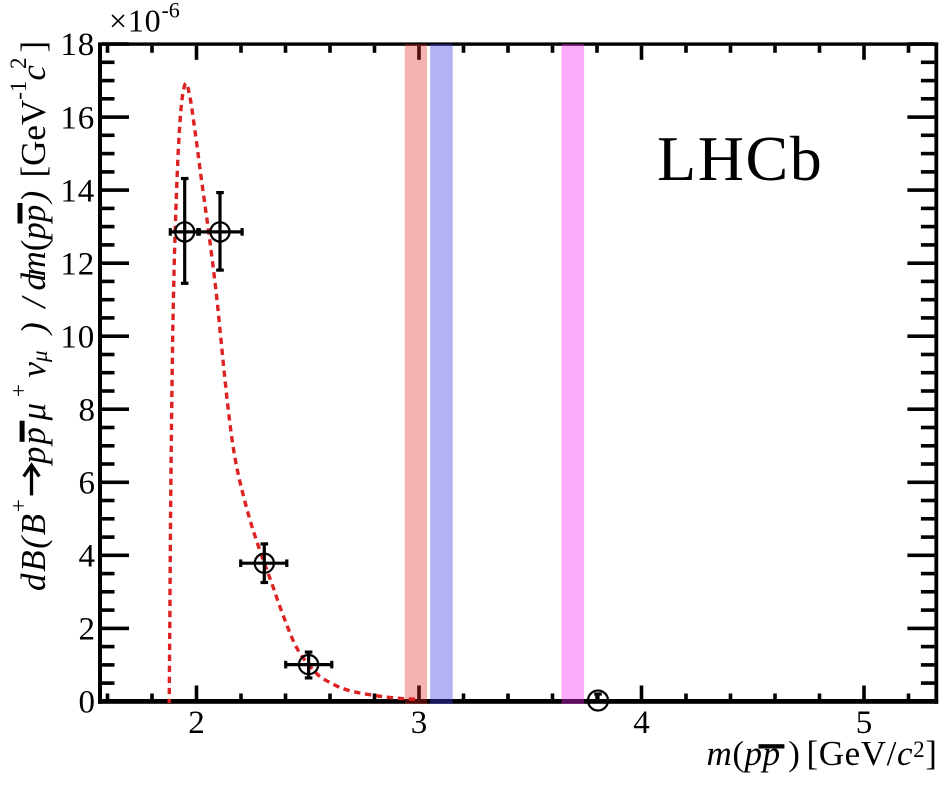 The height and width of the screenshot is (799, 948). Describe the element at coordinates (29, 544) in the screenshot. I see `svg-text: dB(B+` at that location.